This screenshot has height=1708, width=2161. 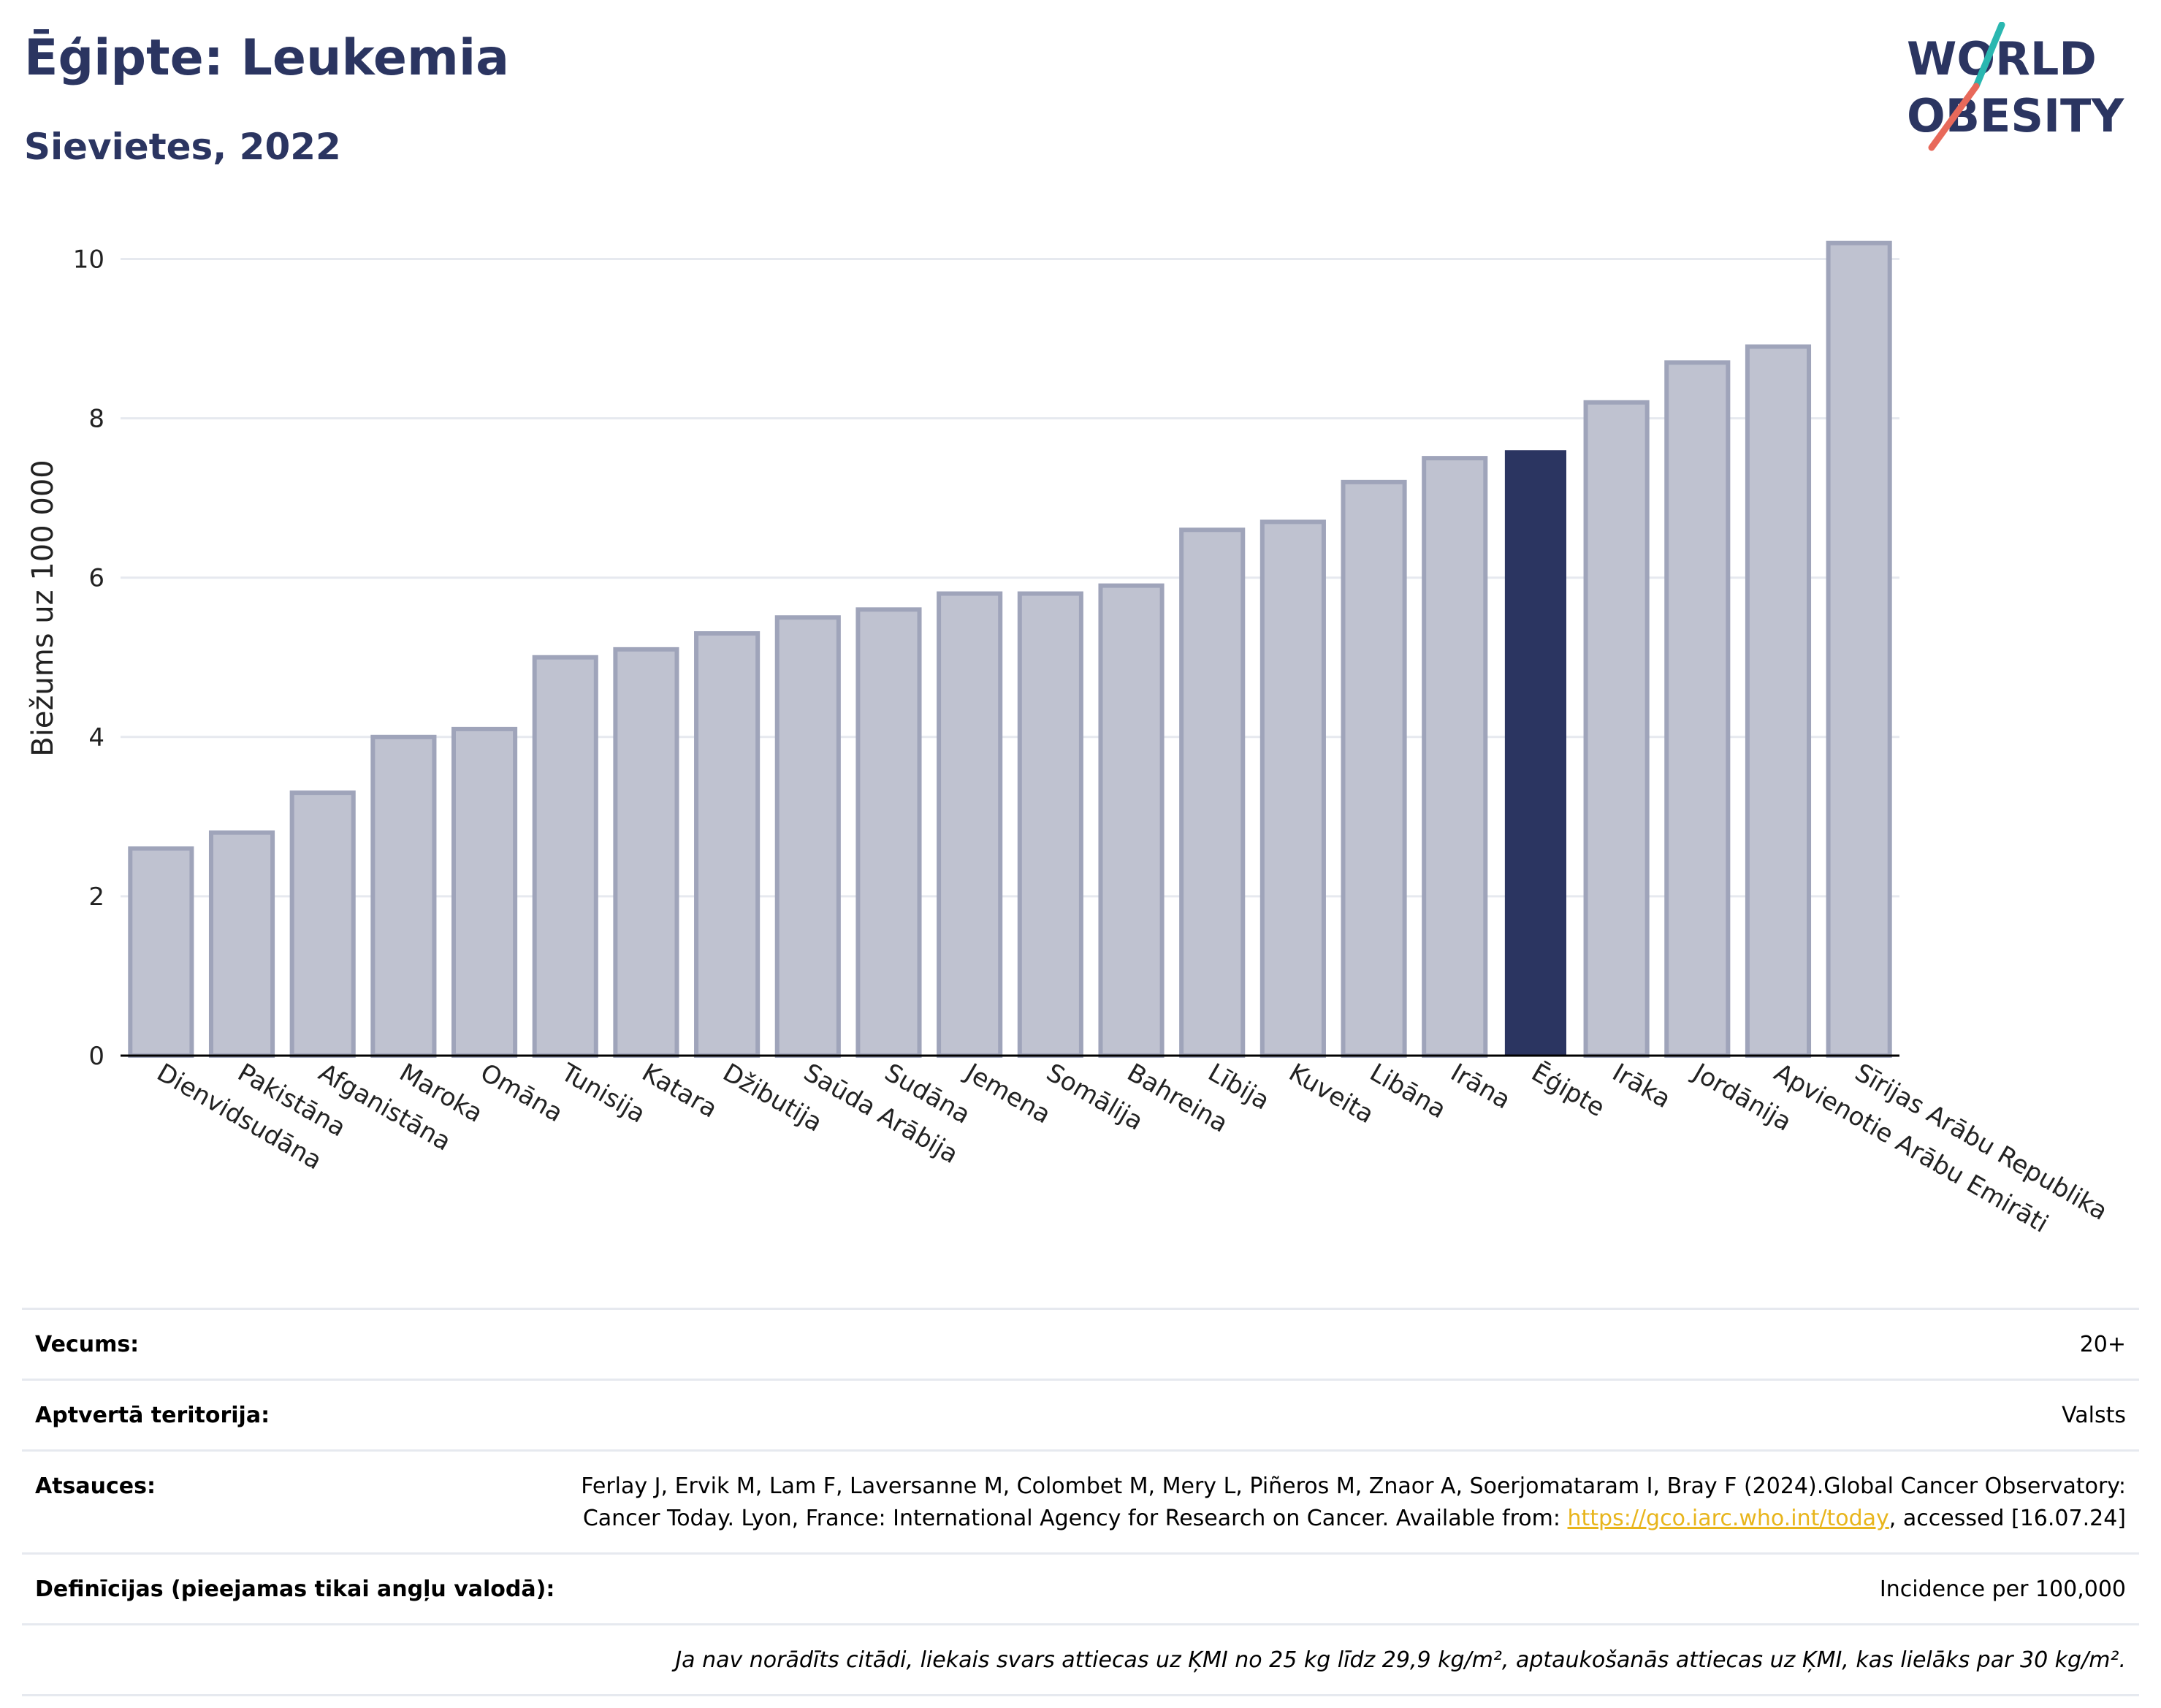 What do you see at coordinates (1641, 1086) in the screenshot?
I see `x-tick-label: Irāka` at bounding box center [1641, 1086].